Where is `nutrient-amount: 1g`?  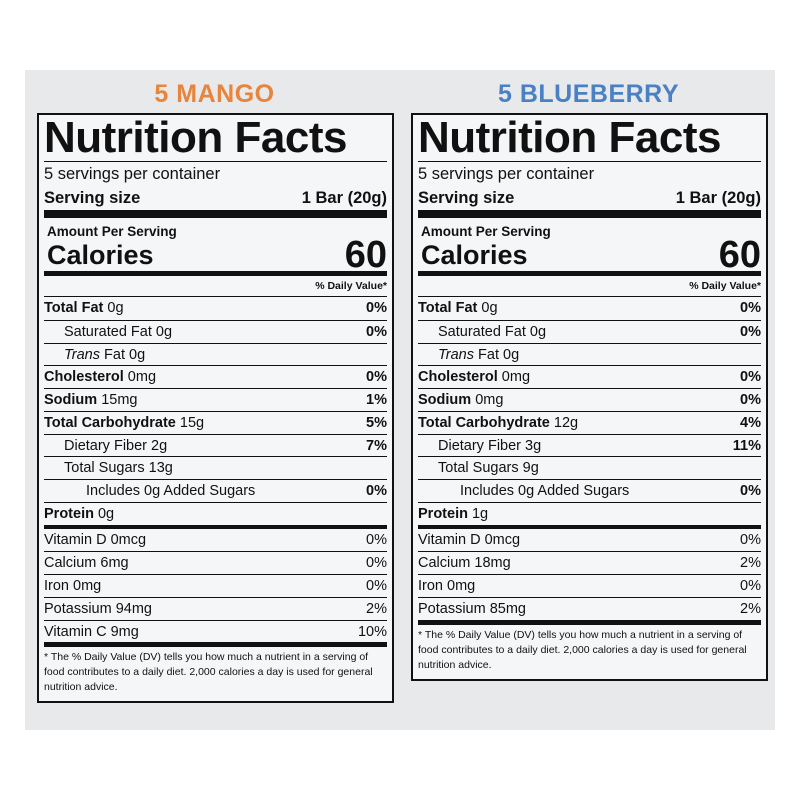
nutrient-amount: 1g is located at coordinates (480, 513).